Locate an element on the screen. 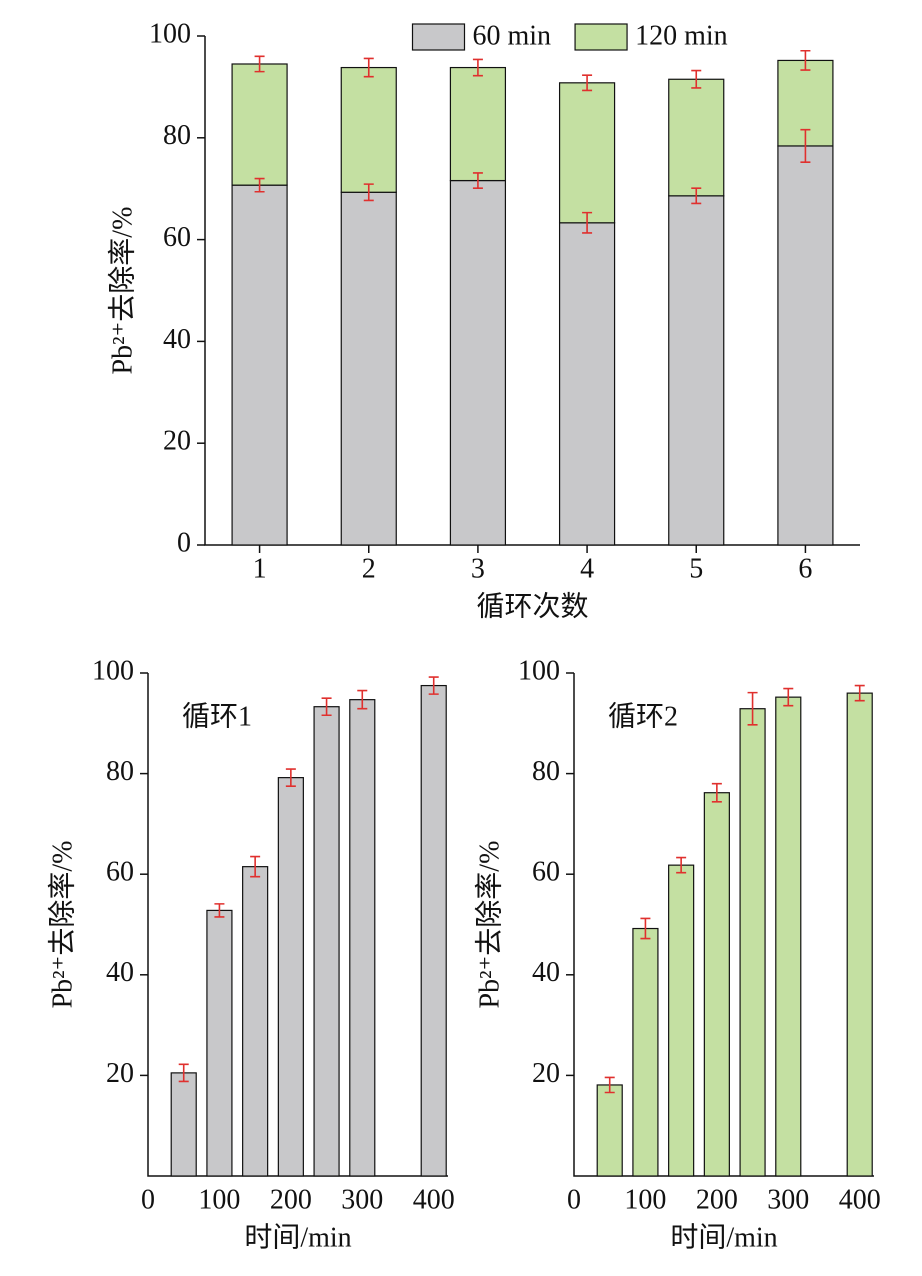  x-tick-label: 3 is located at coordinates (478, 568).